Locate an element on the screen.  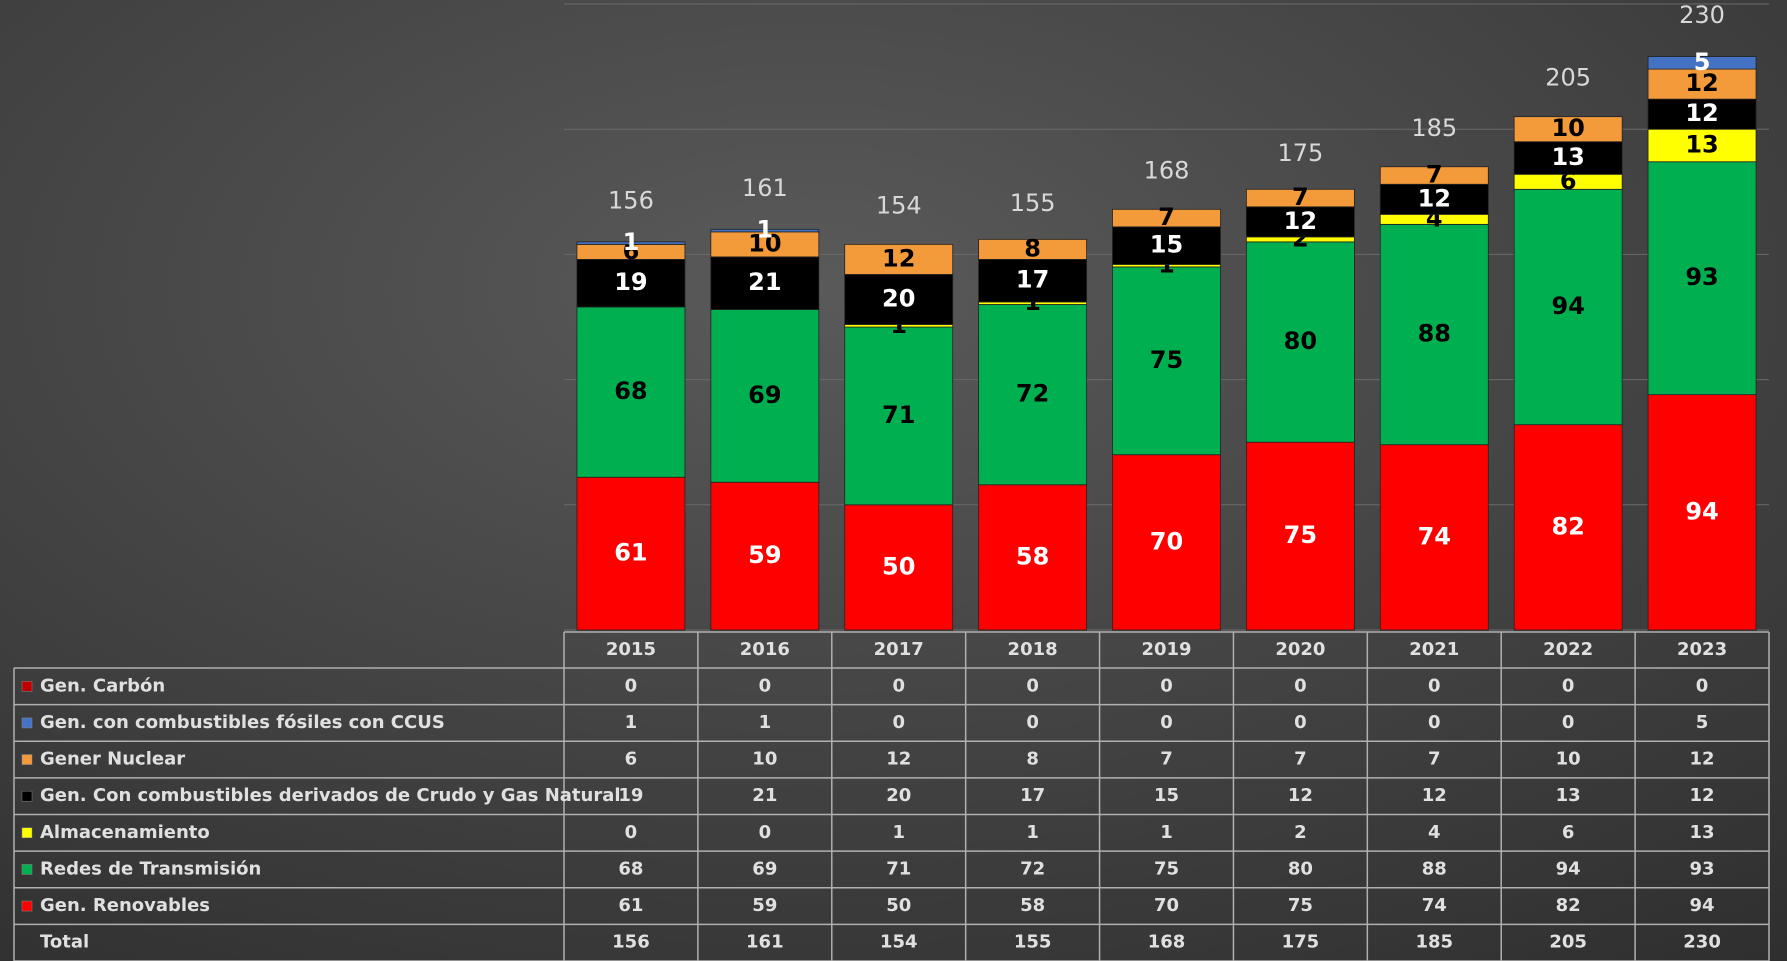
total-label: 230 is located at coordinates (1702, 15).